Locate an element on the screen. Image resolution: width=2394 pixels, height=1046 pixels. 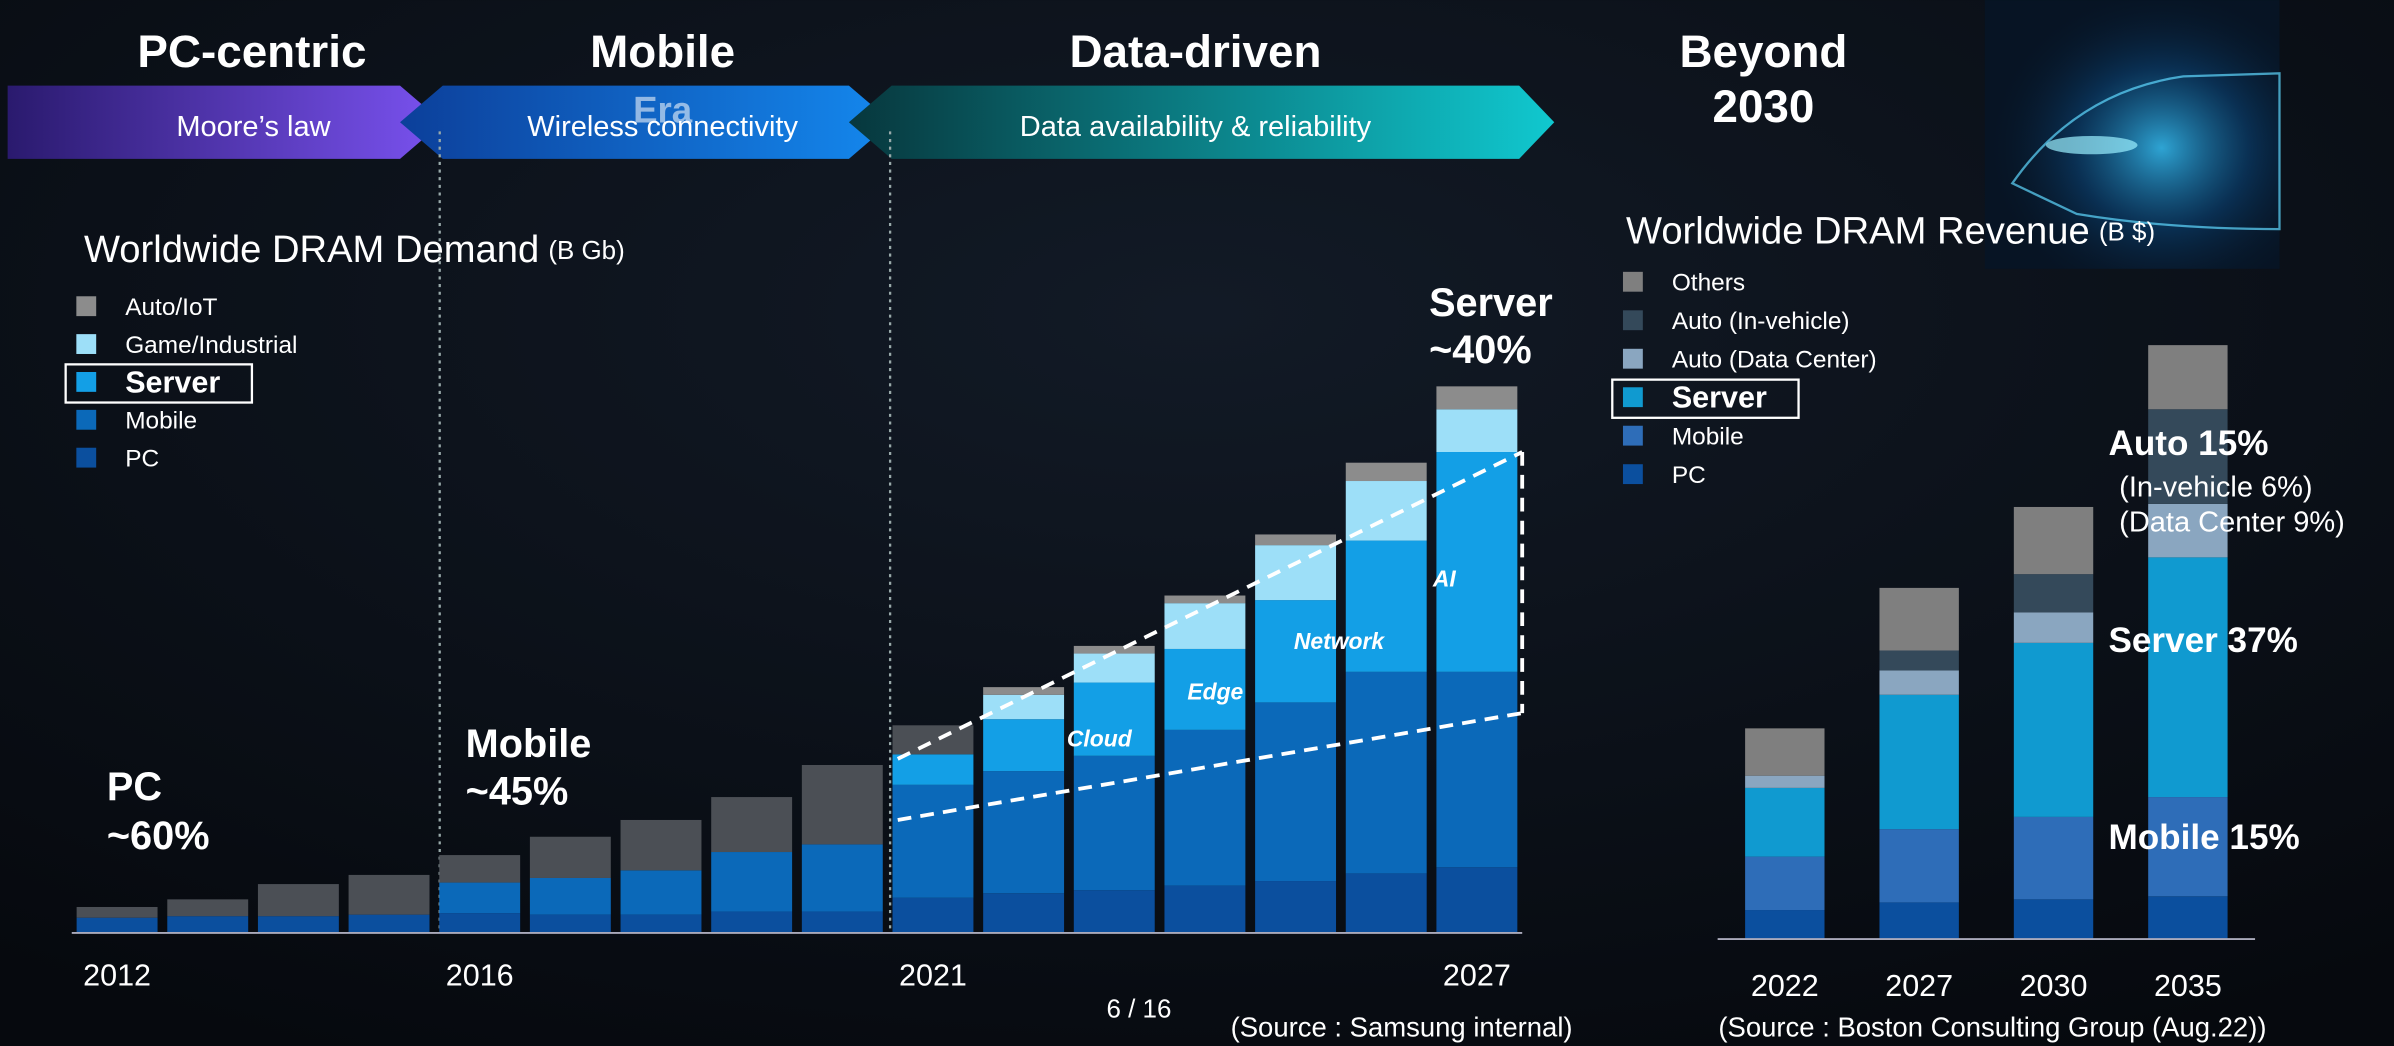
legend-label: Game/Industrial is located at coordinates (211, 345).